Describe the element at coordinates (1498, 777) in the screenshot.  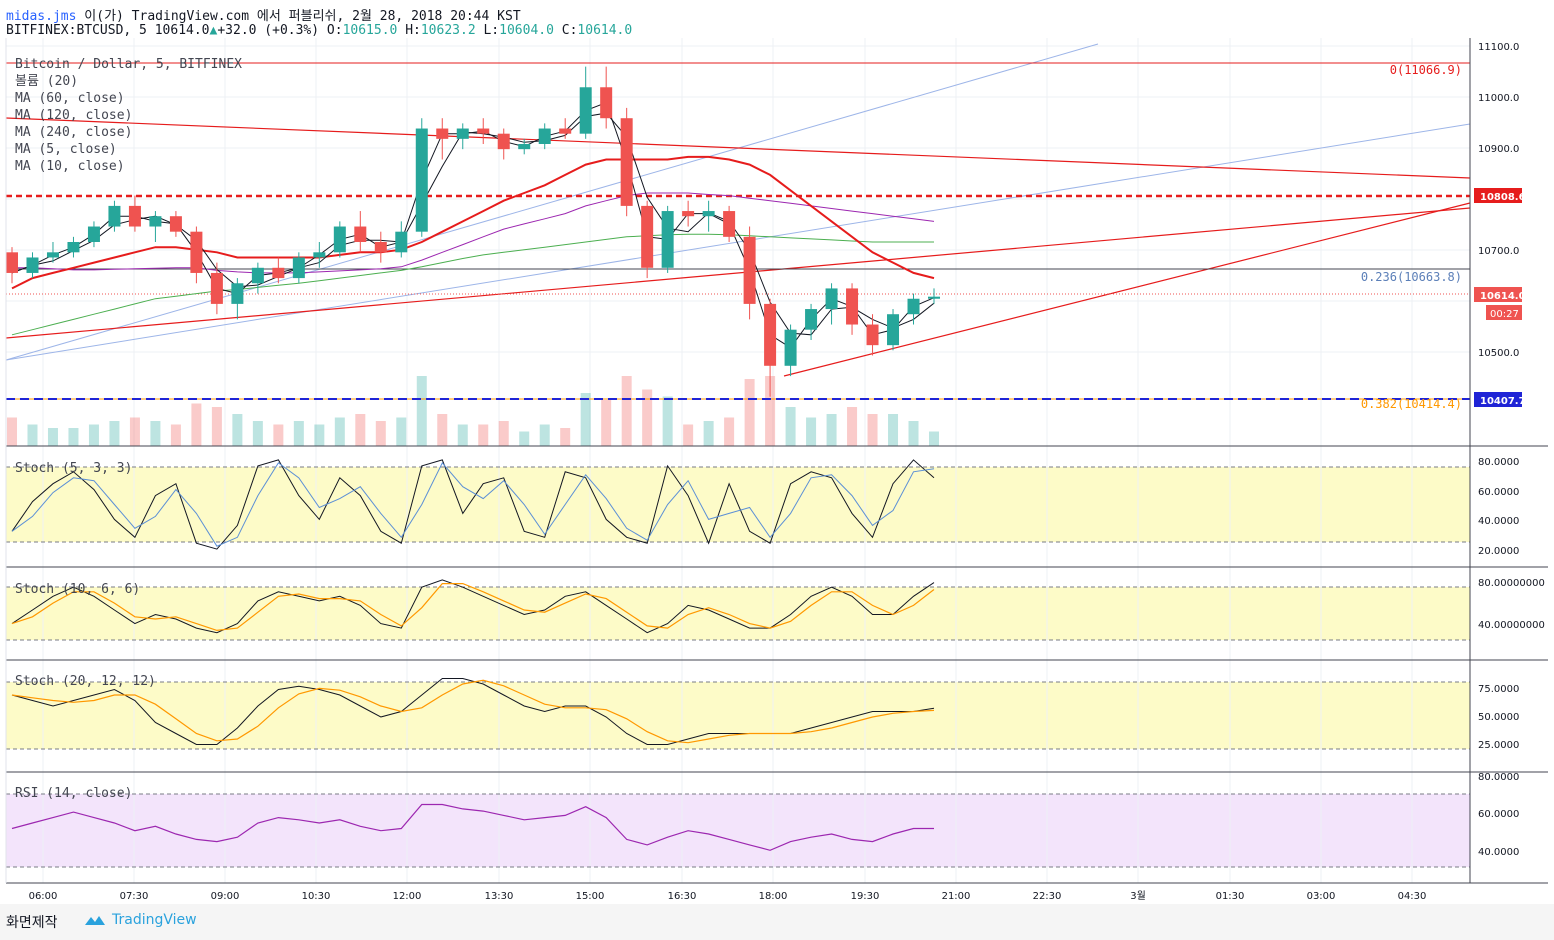
I see `rsi-tick: 80.0000` at that location.